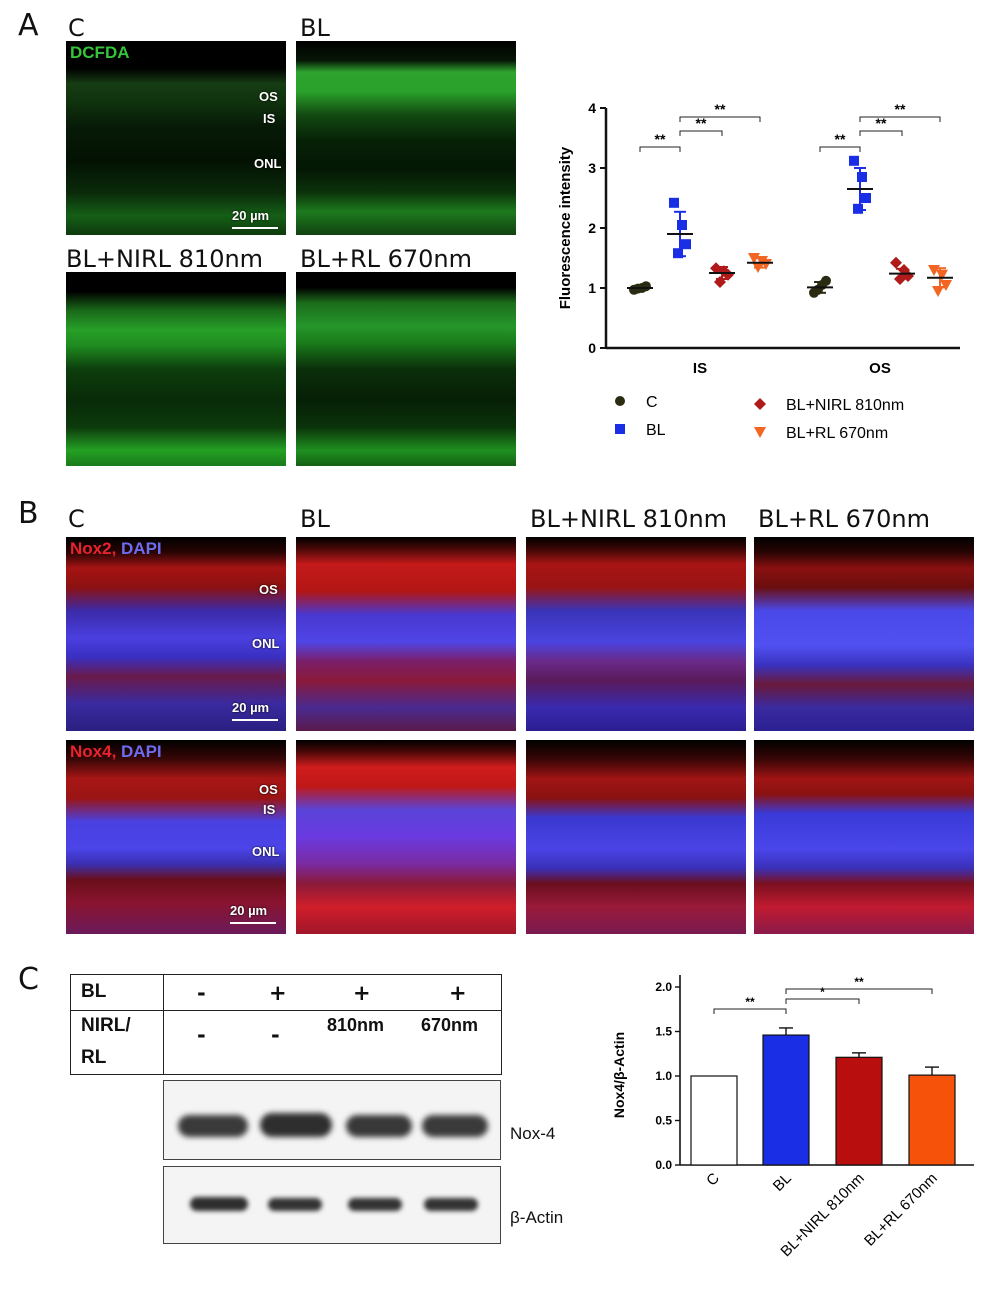 The height and width of the screenshot is (1289, 992). I want to click on y-tick-label: 4, so click(592, 108).